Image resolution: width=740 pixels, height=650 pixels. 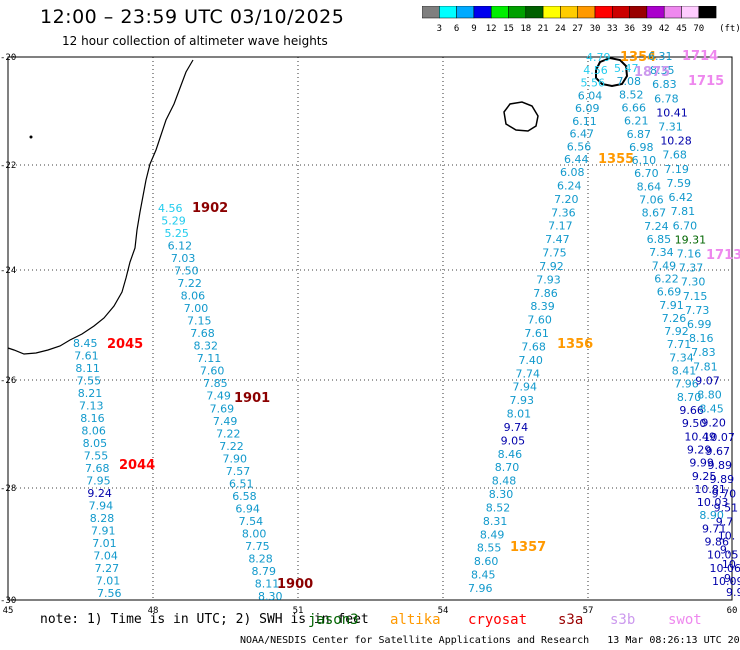 What do you see at coordinates (588, 611) in the screenshot?
I see `lon-tick-label: 57` at bounding box center [588, 611].